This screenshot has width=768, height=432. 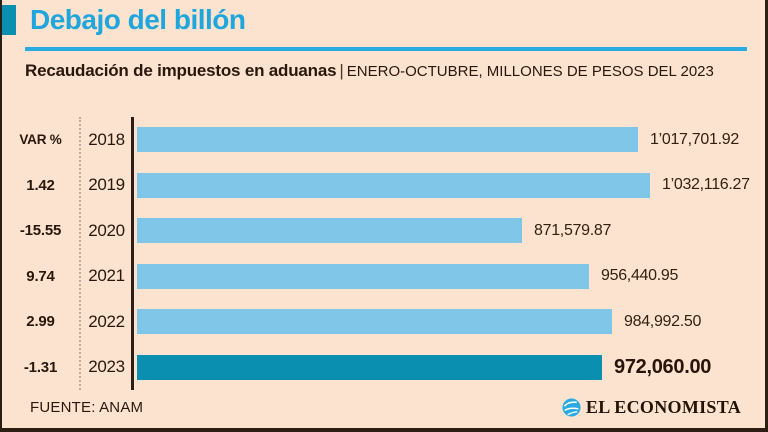 I want to click on year-label: 2020, so click(x=106, y=230).